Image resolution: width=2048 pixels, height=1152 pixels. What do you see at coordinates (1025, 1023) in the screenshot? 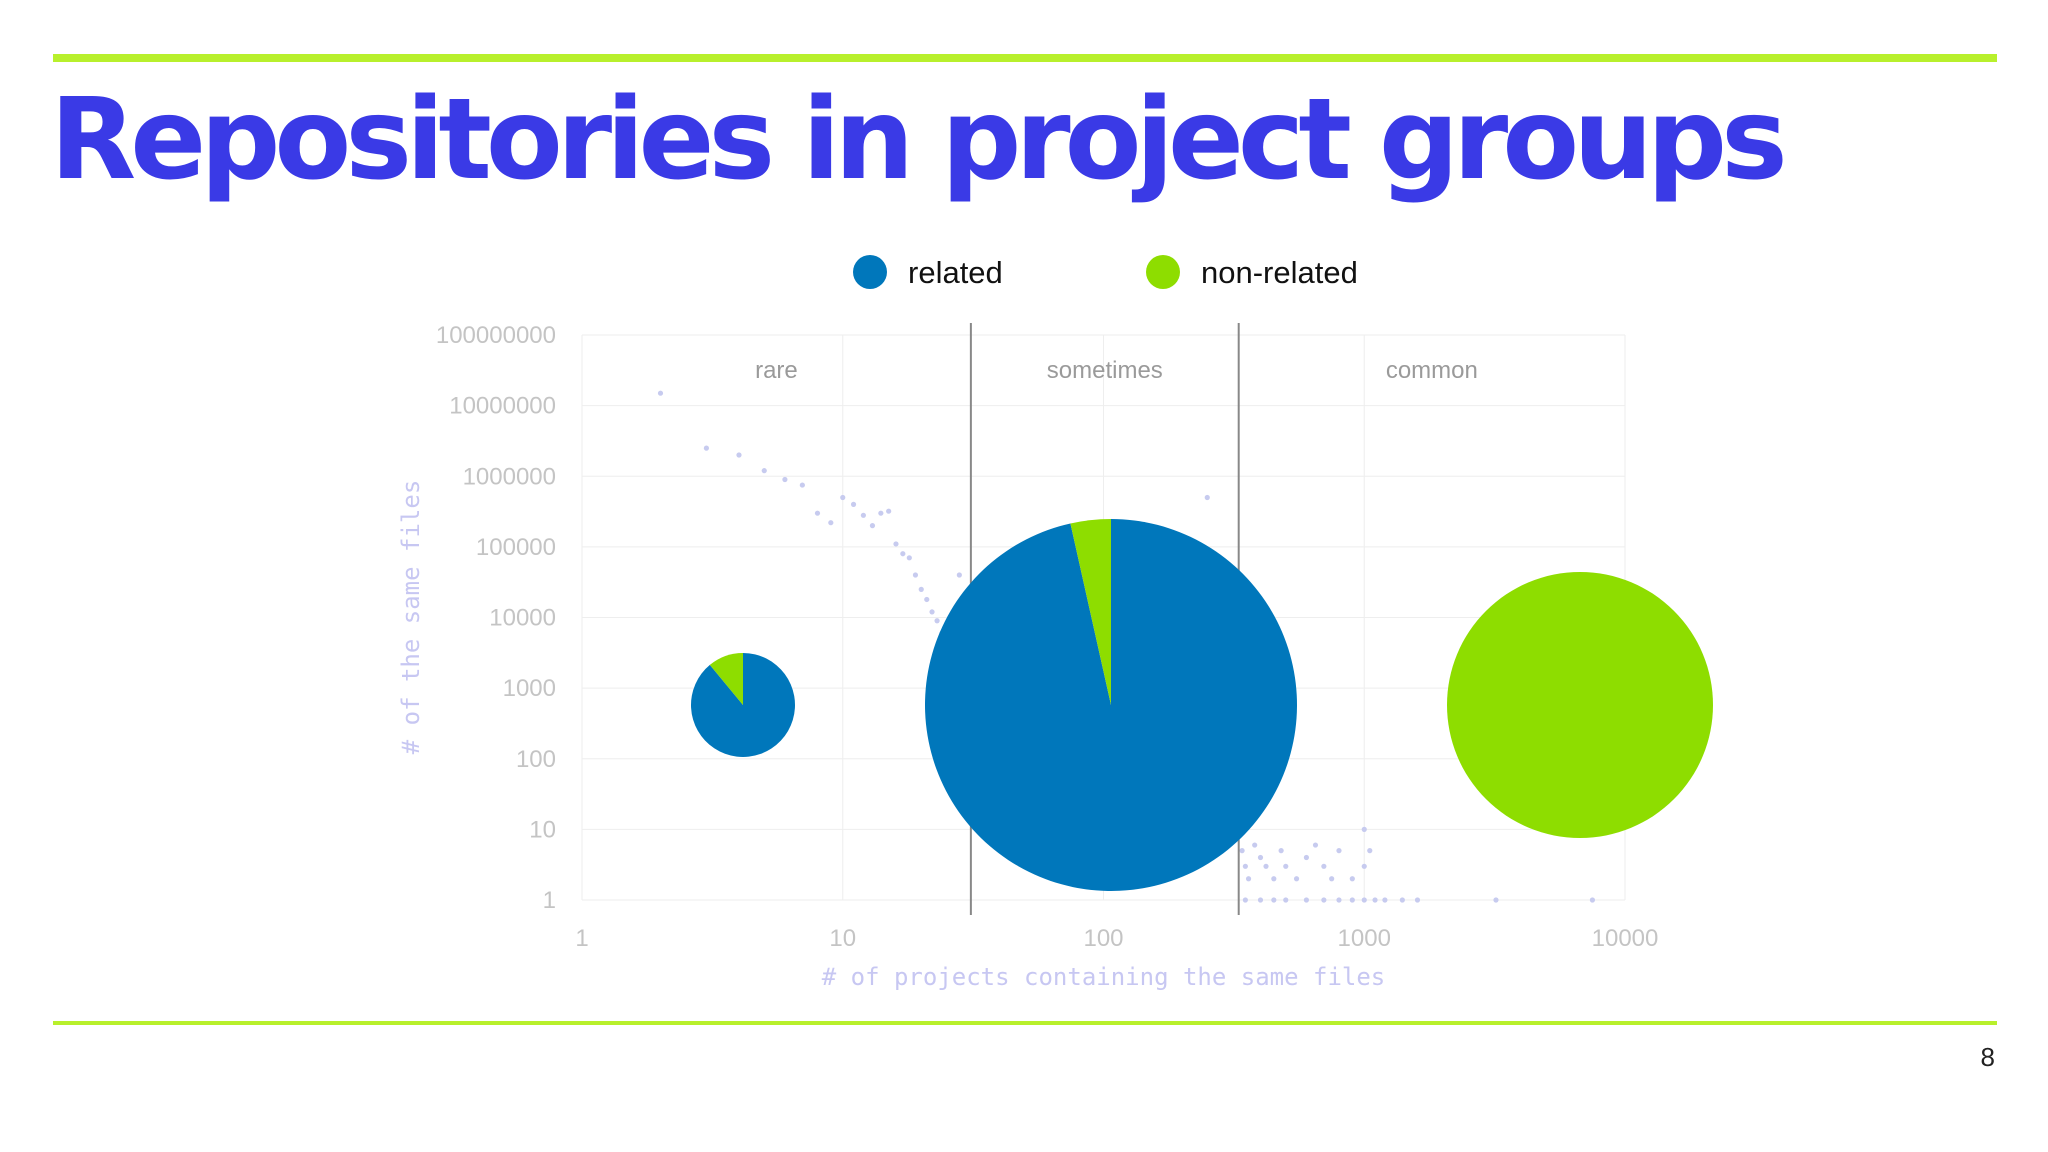
I see `bottom-accent-rule` at bounding box center [1025, 1023].